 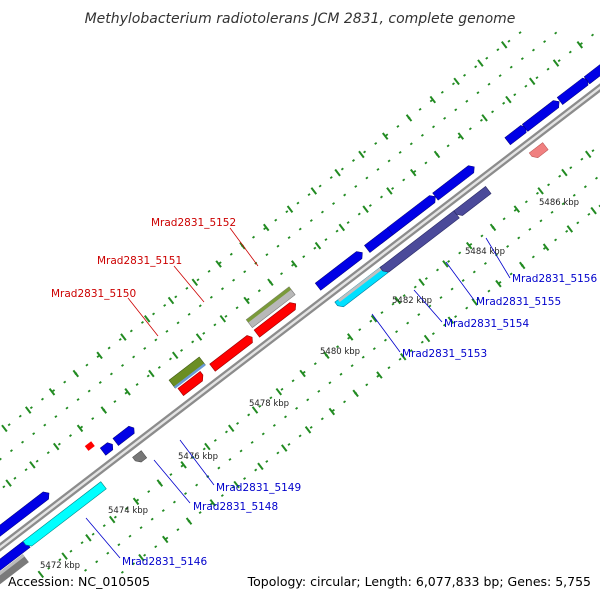 I want to click on label-mrad2831-5149: Mrad2831_5149, so click(x=258, y=488).